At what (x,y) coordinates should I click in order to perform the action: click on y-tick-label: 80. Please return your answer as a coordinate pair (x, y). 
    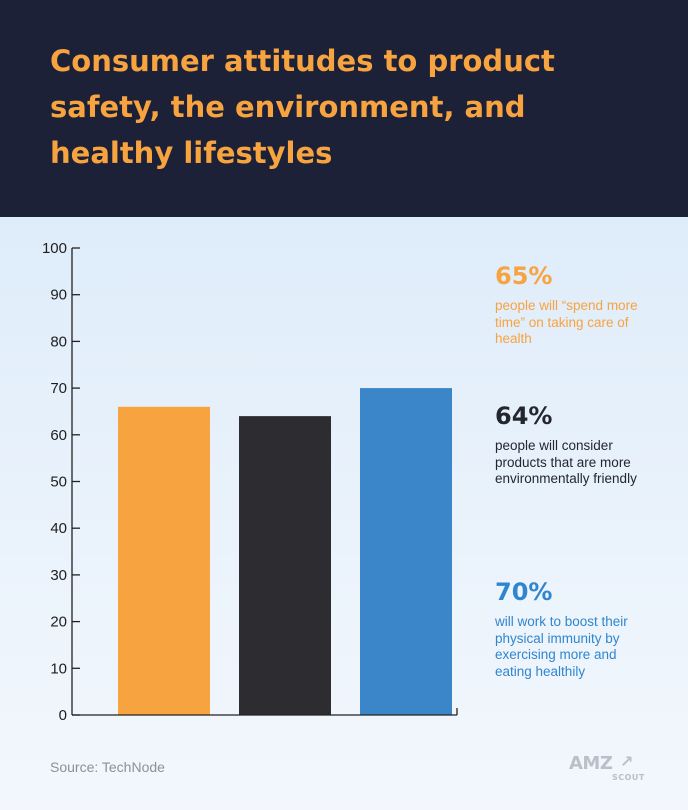
    Looking at the image, I should click on (58, 341).